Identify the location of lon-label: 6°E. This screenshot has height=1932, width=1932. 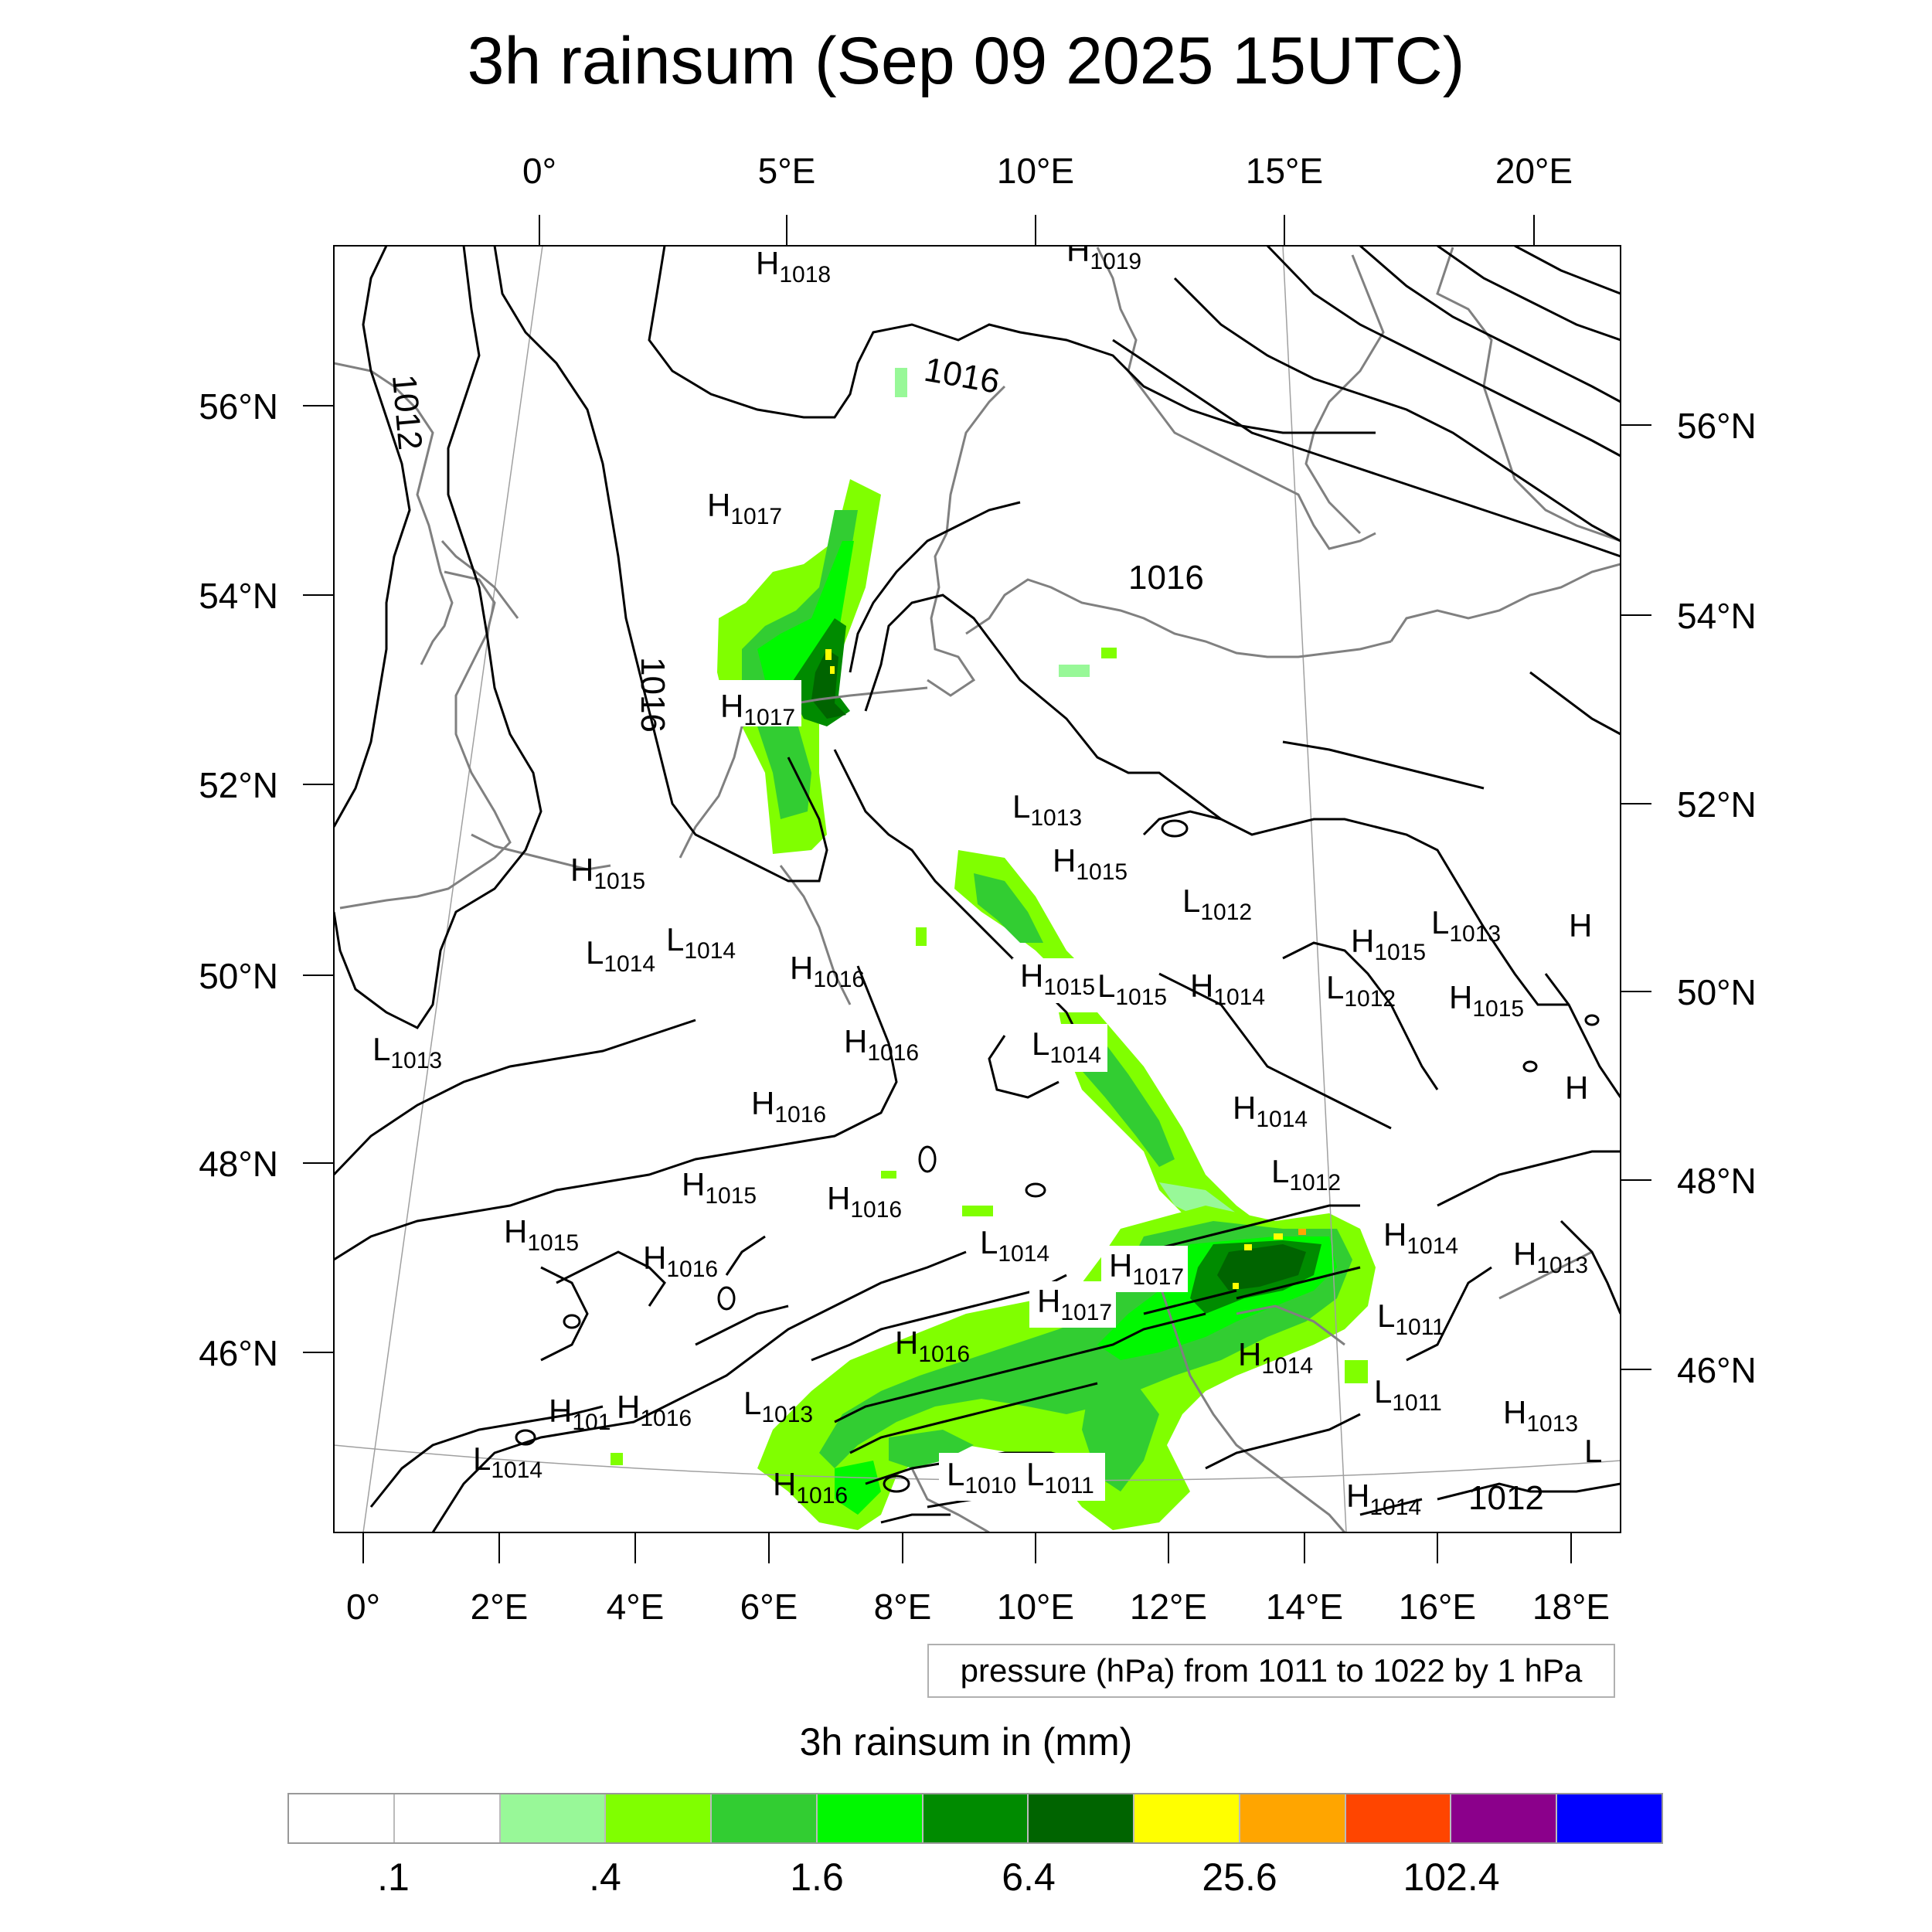
(769, 1607).